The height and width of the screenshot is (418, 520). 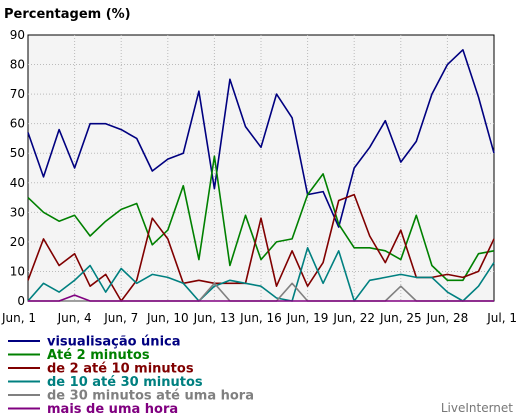 What do you see at coordinates (74, 318) in the screenshot?
I see `x-tick-label: Jun, 4` at bounding box center [74, 318].